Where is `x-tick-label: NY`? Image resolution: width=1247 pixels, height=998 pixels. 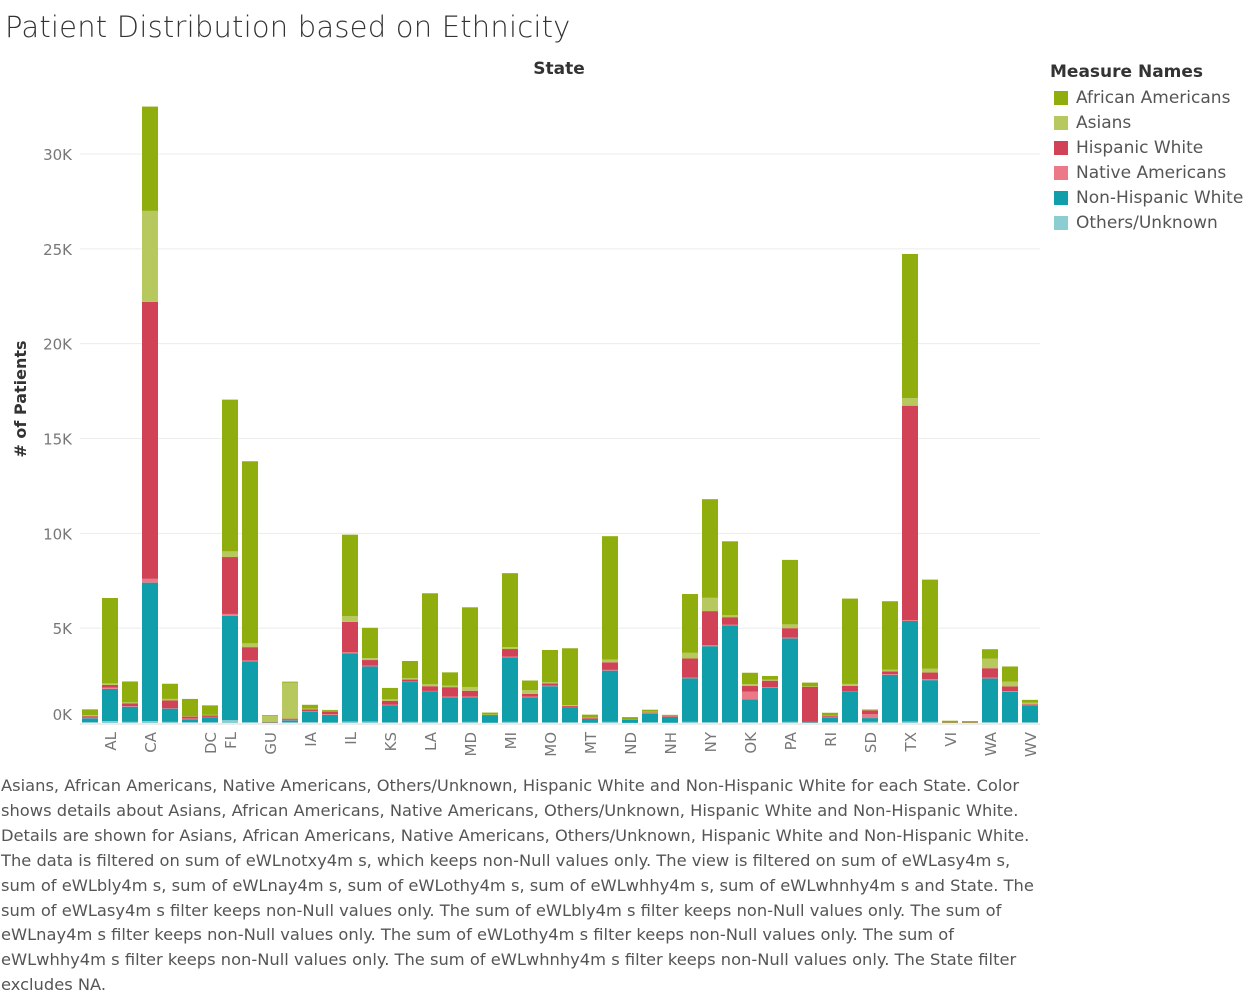 x-tick-label: NY is located at coordinates (711, 741).